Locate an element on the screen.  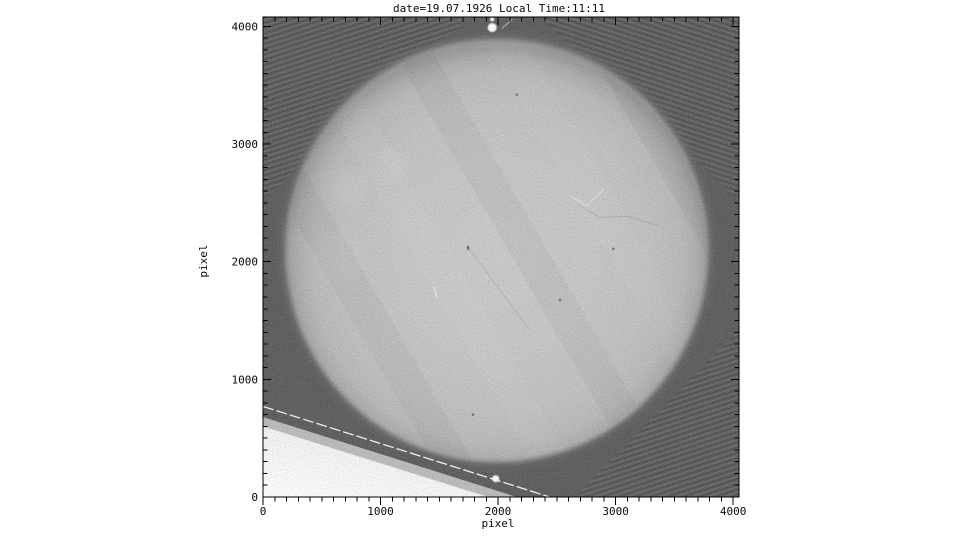
x-tick-label: 2000 is located at coordinates (498, 511).